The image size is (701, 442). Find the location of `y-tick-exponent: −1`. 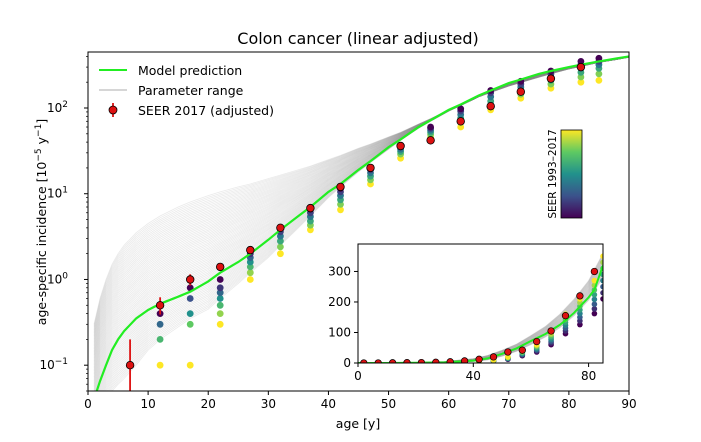

y-tick-exponent: −1 is located at coordinates (61, 362).